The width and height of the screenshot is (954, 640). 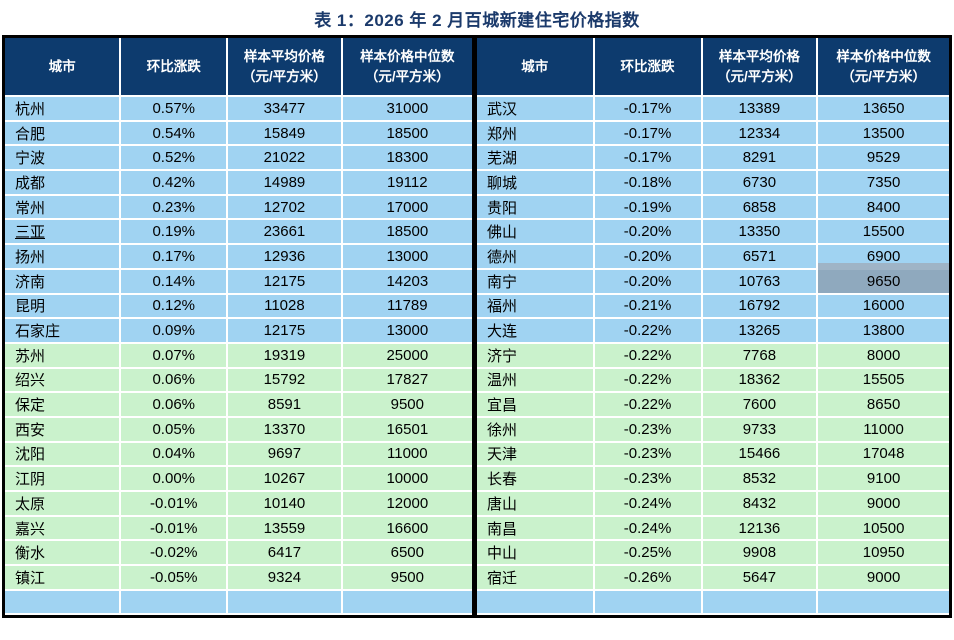 What do you see at coordinates (536, 455) in the screenshot?
I see `city-cell: 天津` at bounding box center [536, 455].